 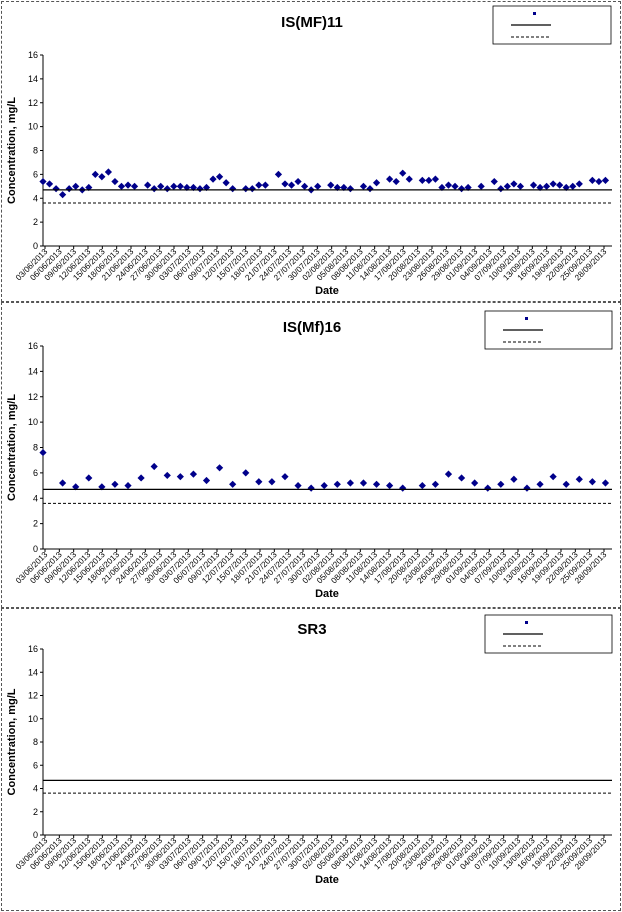 I want to click on chart-title: IS(MF)11, so click(x=312, y=22).